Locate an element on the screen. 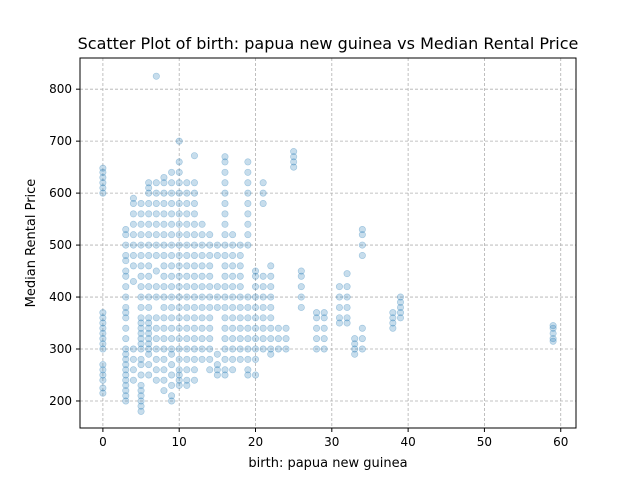 The height and width of the screenshot is (480, 640). y-tick-label: 300 is located at coordinates (60, 349).